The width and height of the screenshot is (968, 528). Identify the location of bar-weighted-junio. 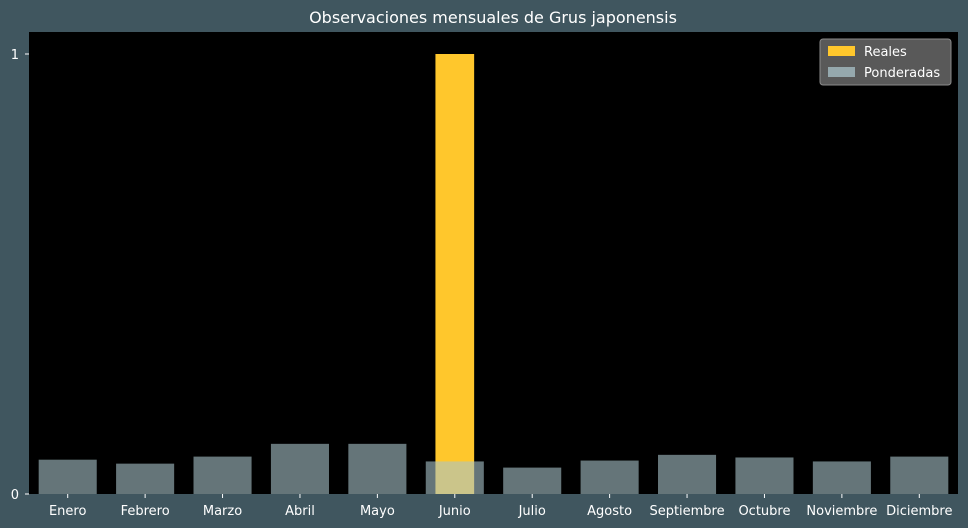
(454, 477).